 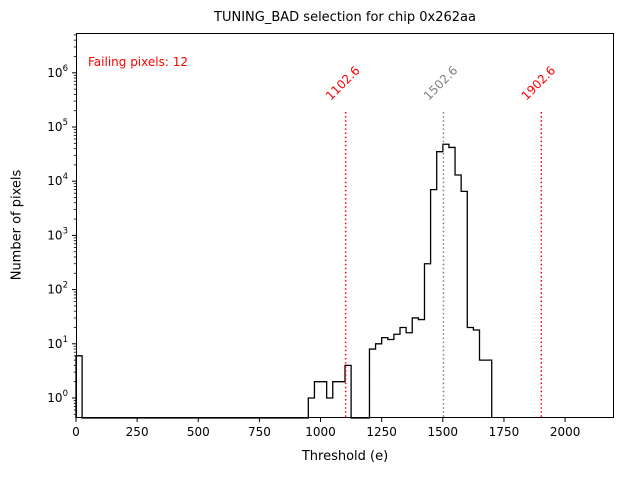 What do you see at coordinates (57, 289) in the screenshot?
I see `y-tick-label: 10²` at bounding box center [57, 289].